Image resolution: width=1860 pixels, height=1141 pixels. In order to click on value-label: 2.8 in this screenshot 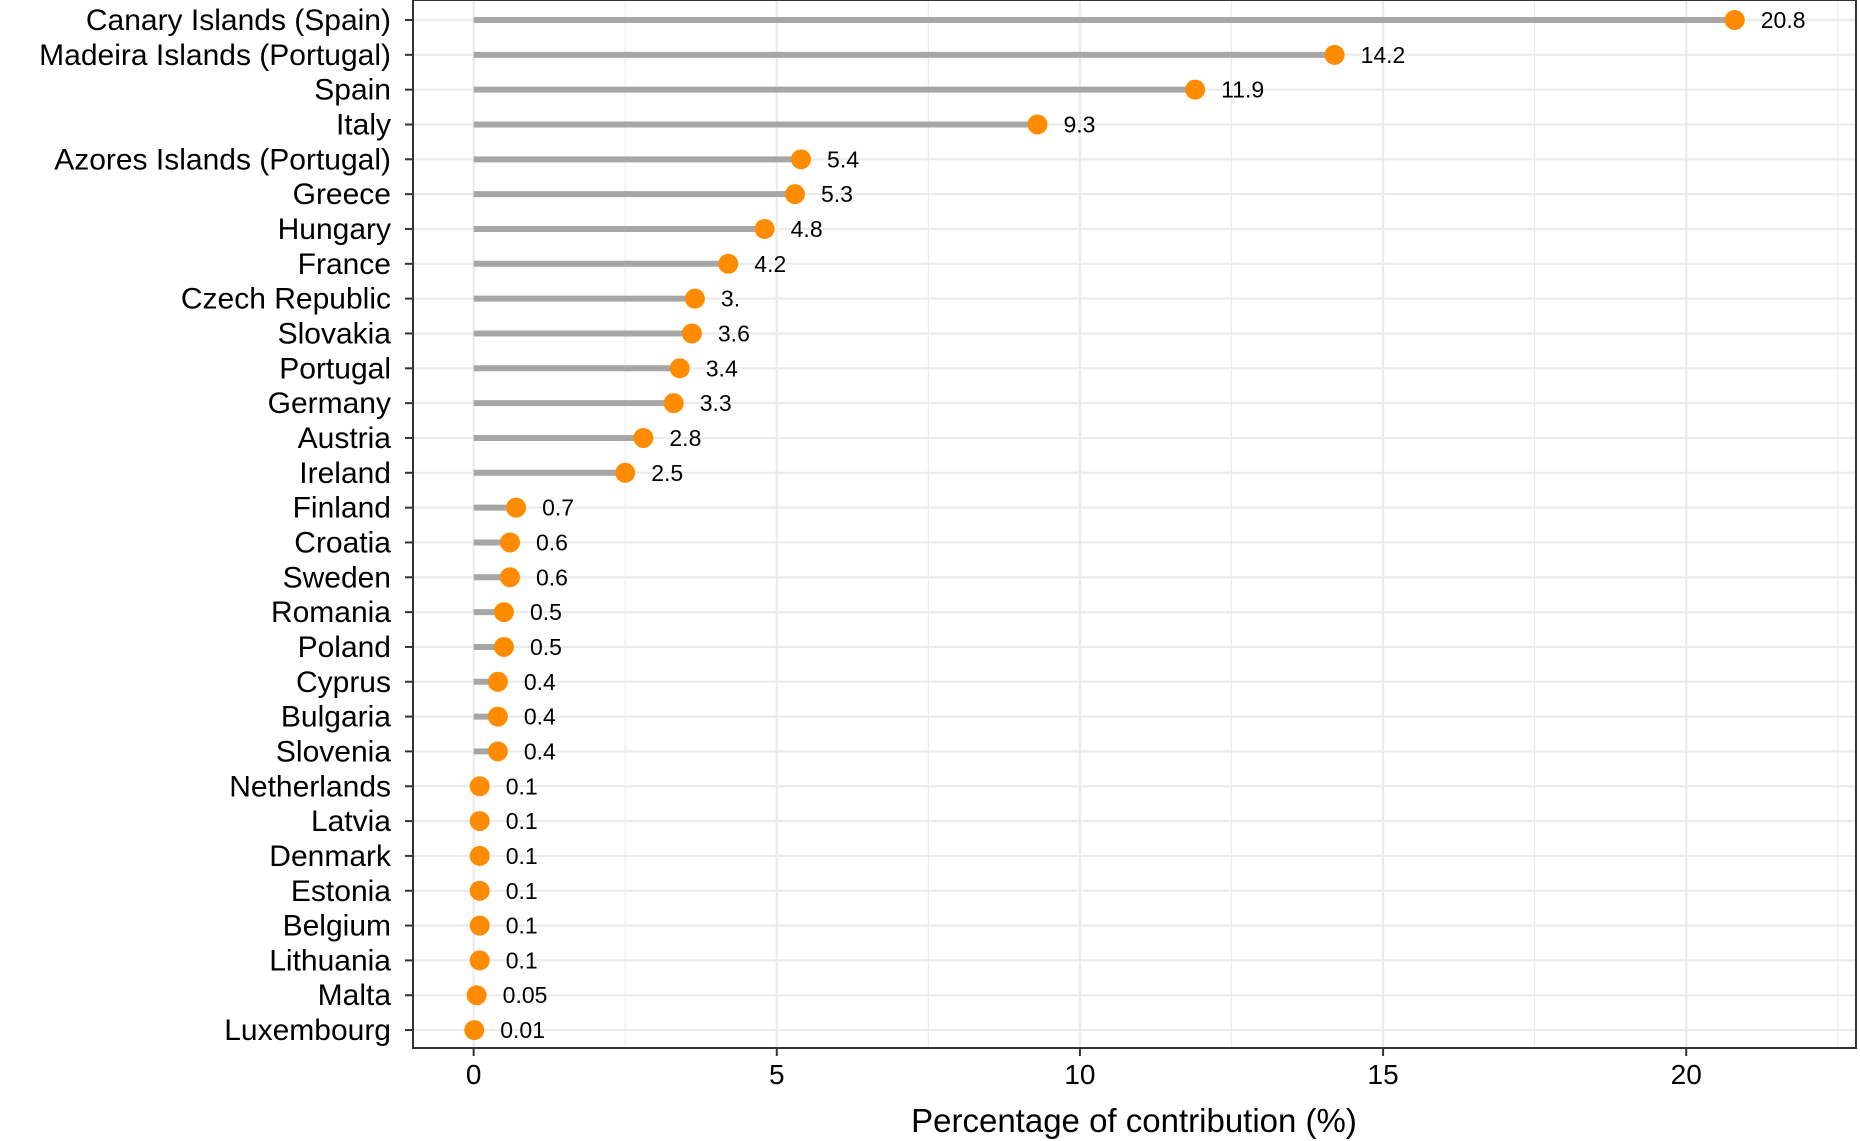, I will do `click(685, 438)`.